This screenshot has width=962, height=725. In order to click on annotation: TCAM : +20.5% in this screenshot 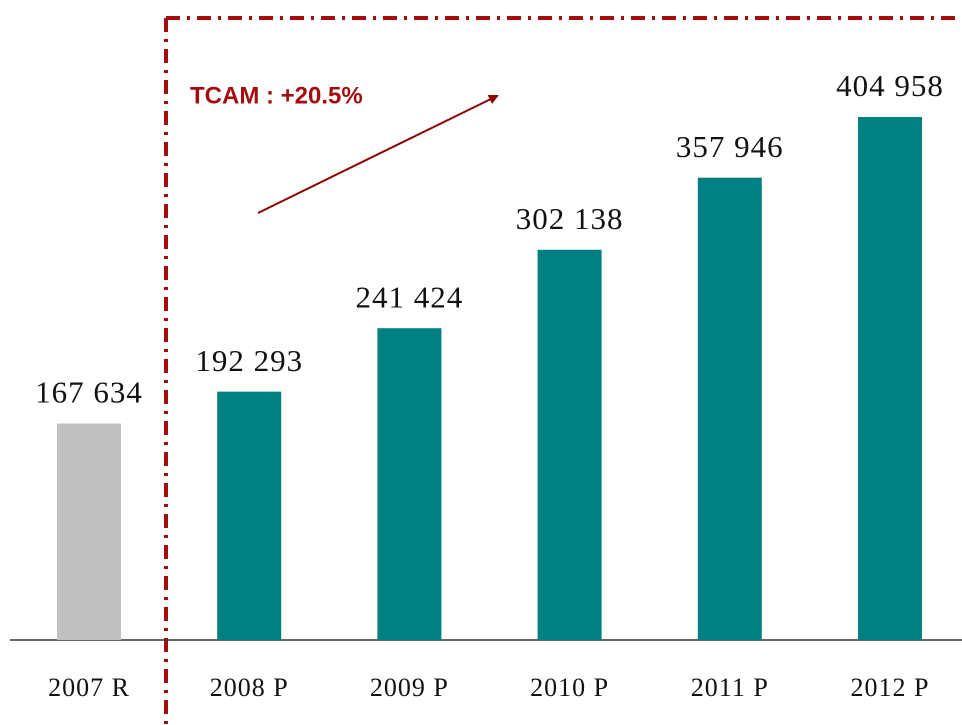, I will do `click(276, 95)`.